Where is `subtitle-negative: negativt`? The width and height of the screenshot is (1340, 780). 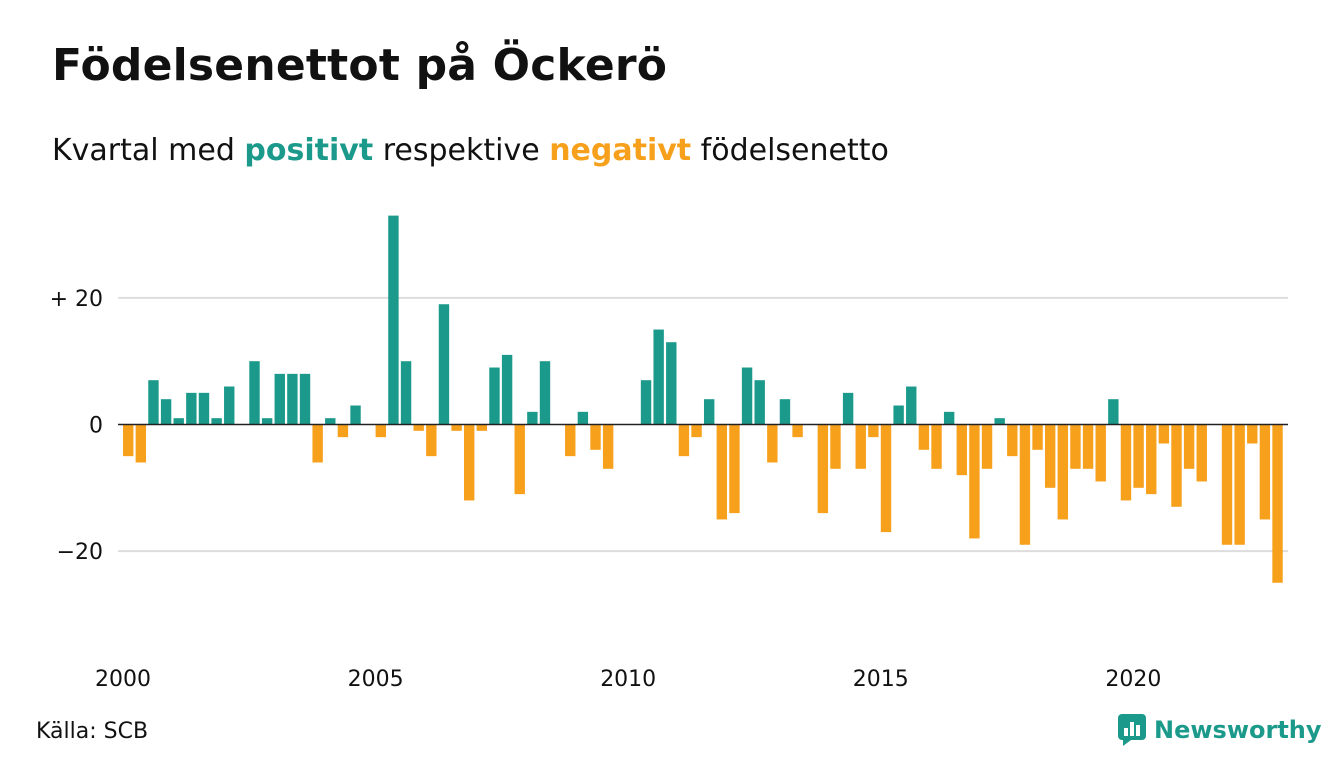
subtitle-negative: negativt is located at coordinates (620, 150).